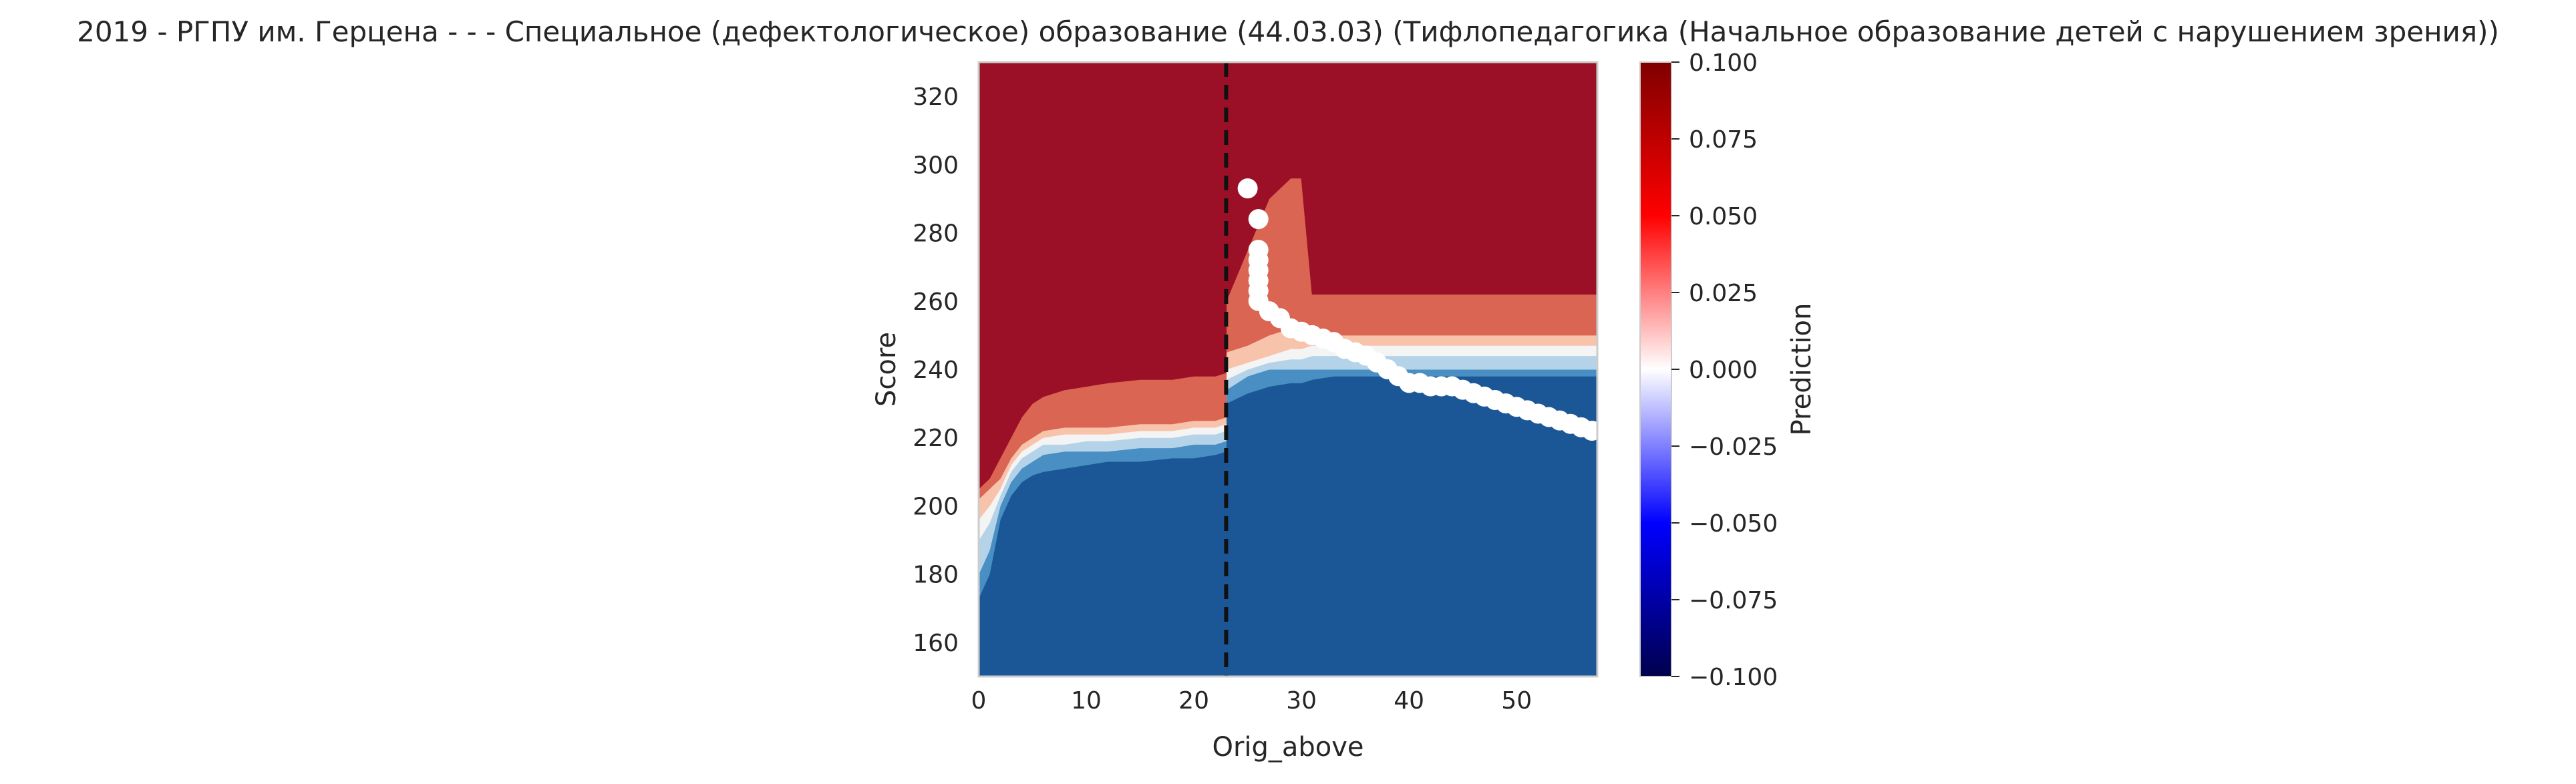 Image resolution: width=2576 pixels, height=784 pixels. What do you see at coordinates (1516, 701) in the screenshot?
I see `x-tick-label: 50` at bounding box center [1516, 701].